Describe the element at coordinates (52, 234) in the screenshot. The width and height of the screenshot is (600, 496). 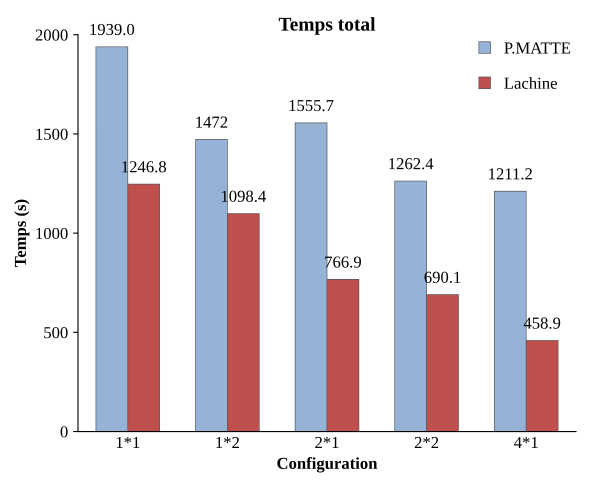
I see `y-tick-label: 1000` at that location.